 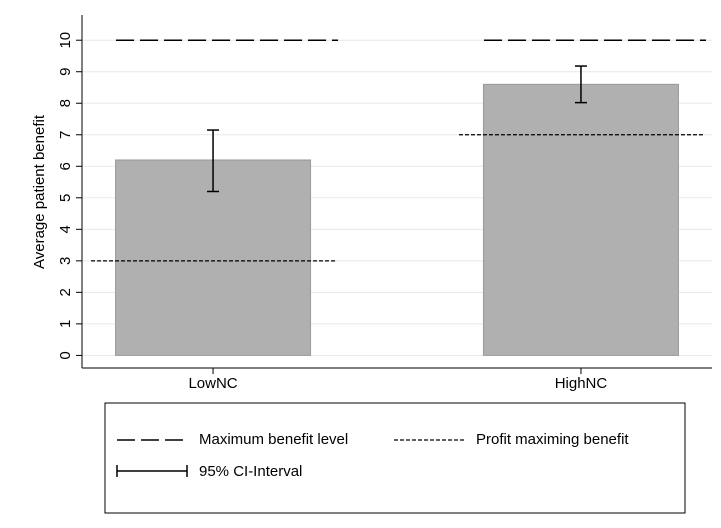 What do you see at coordinates (65, 261) in the screenshot?
I see `y-tick-label: 3` at bounding box center [65, 261].